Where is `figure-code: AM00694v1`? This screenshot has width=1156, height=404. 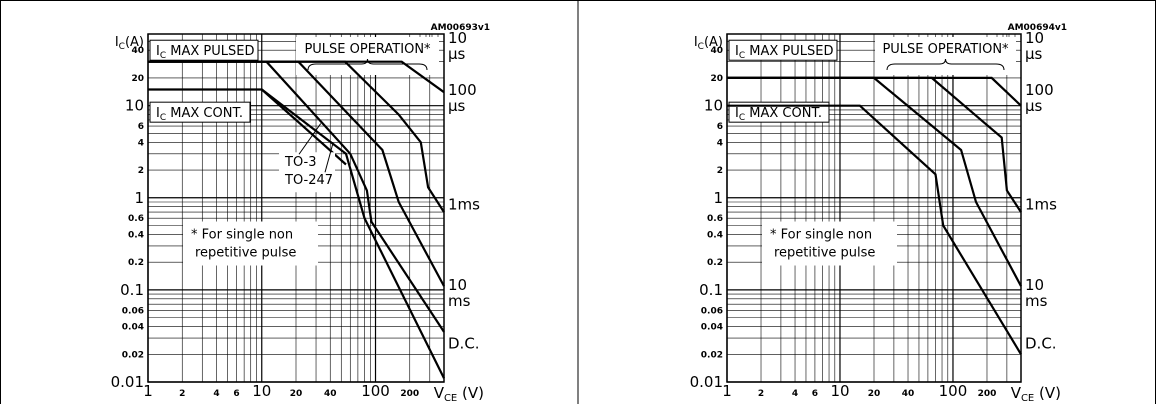 figure-code: AM00694v1 is located at coordinates (1037, 28).